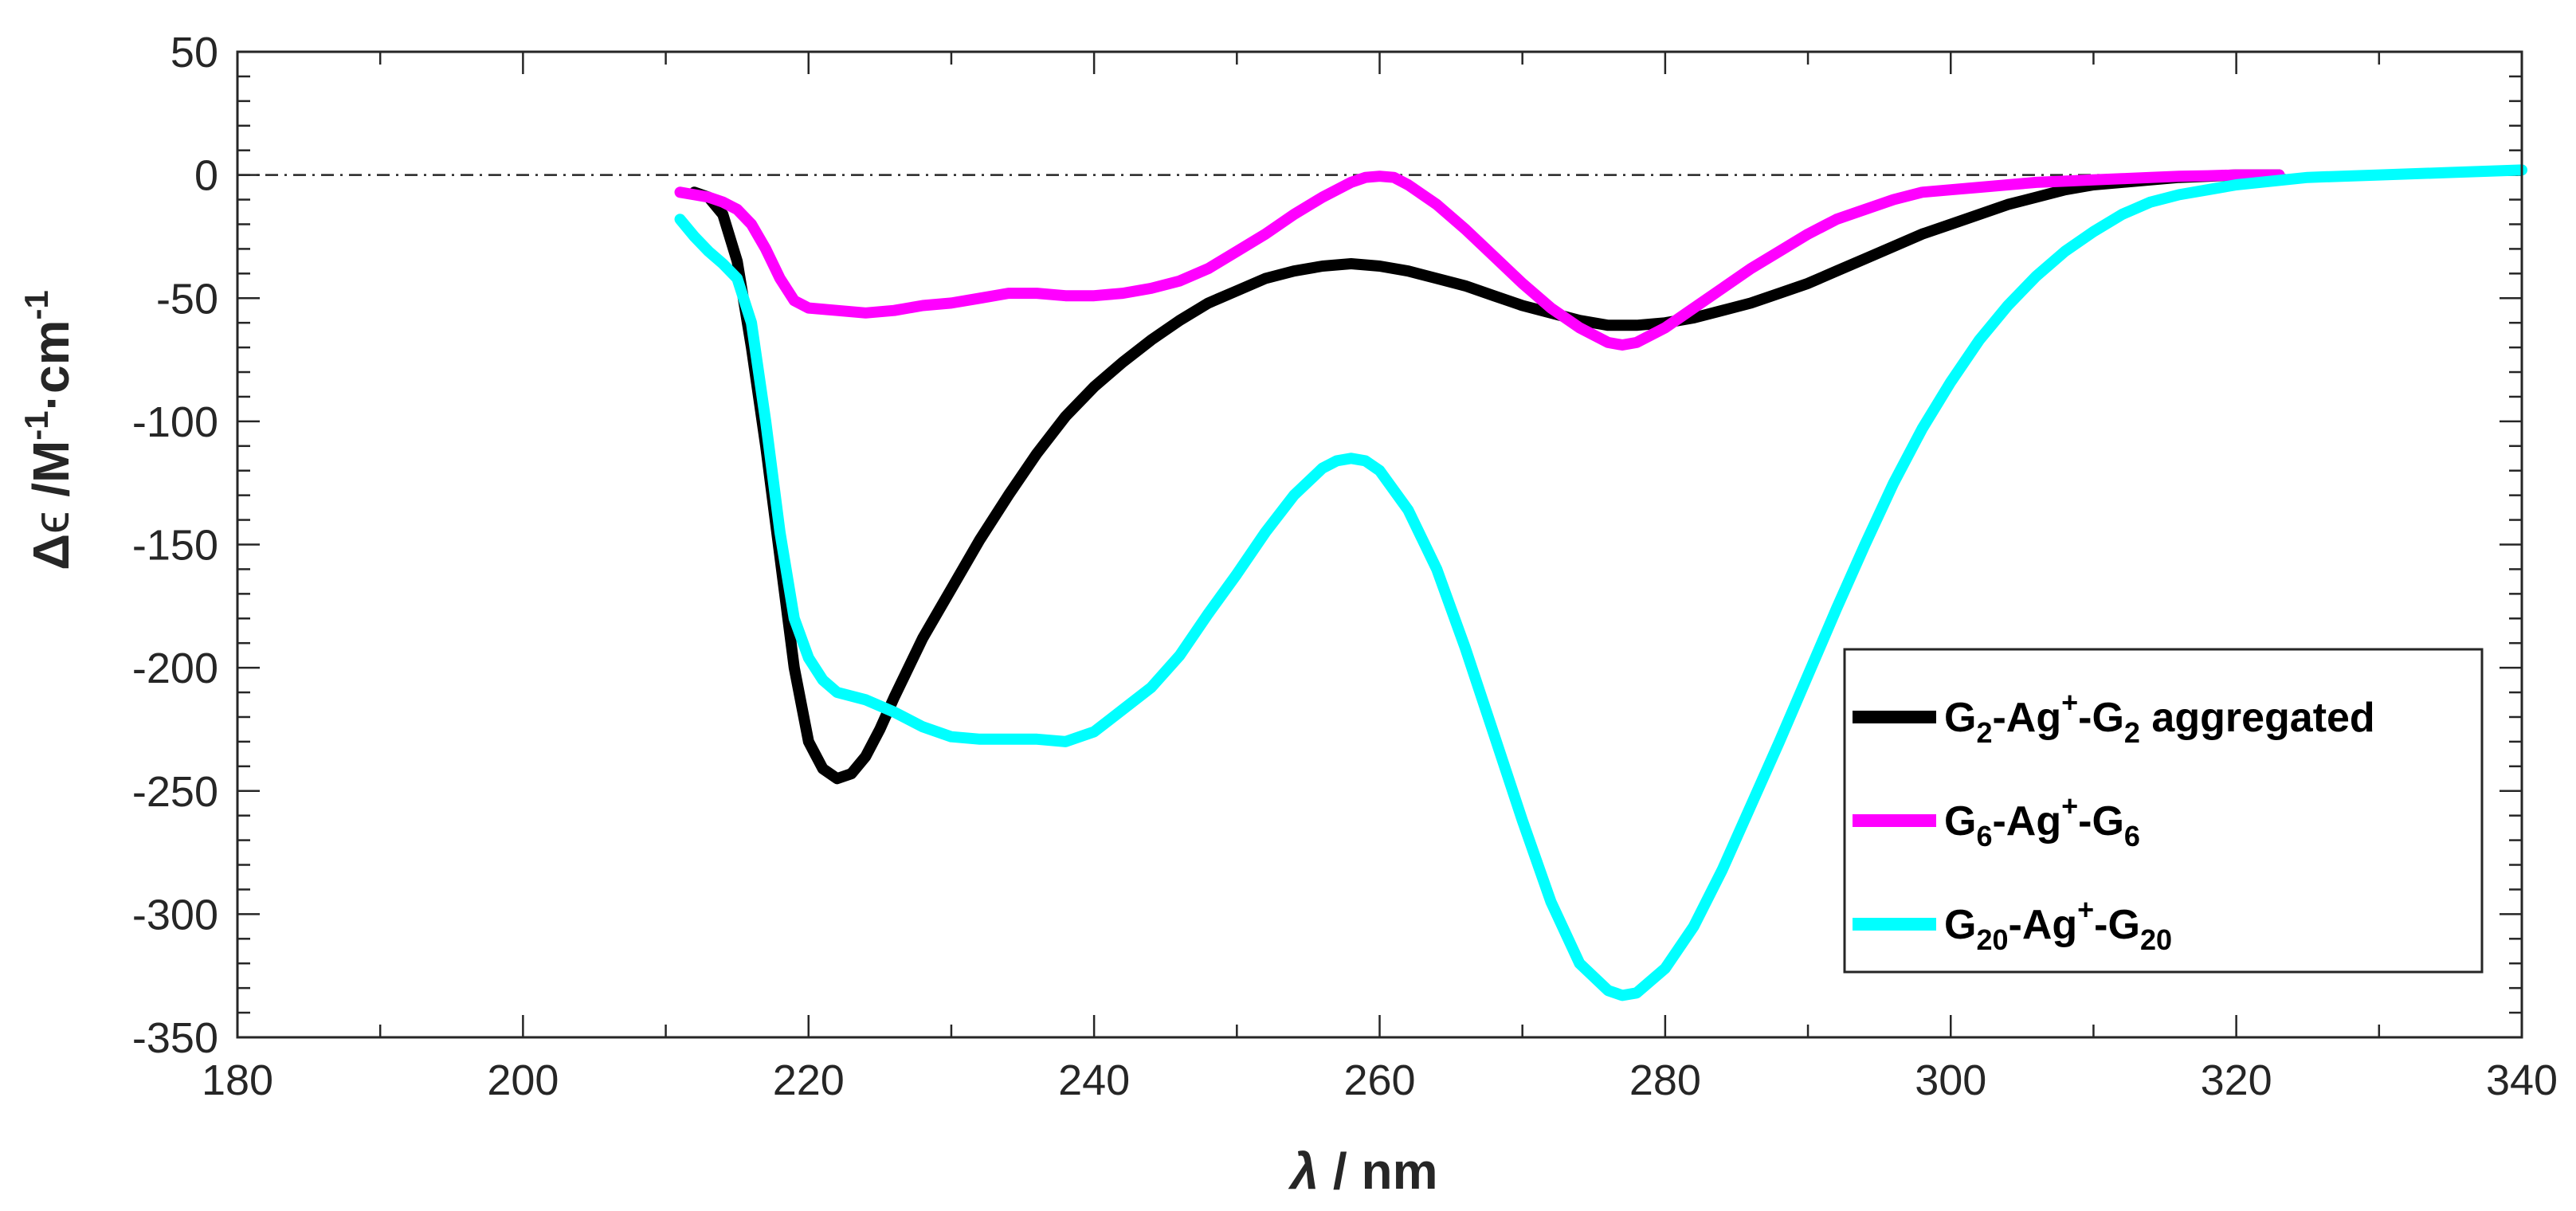 Image resolution: width=2576 pixels, height=1211 pixels. I want to click on legend-label-2: G6-Ag+-G6, so click(2042, 821).